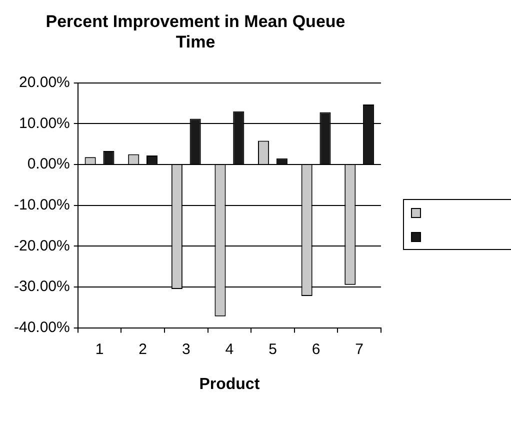 The width and height of the screenshot is (511, 428). I want to click on x-tick-label: 1, so click(99, 349).